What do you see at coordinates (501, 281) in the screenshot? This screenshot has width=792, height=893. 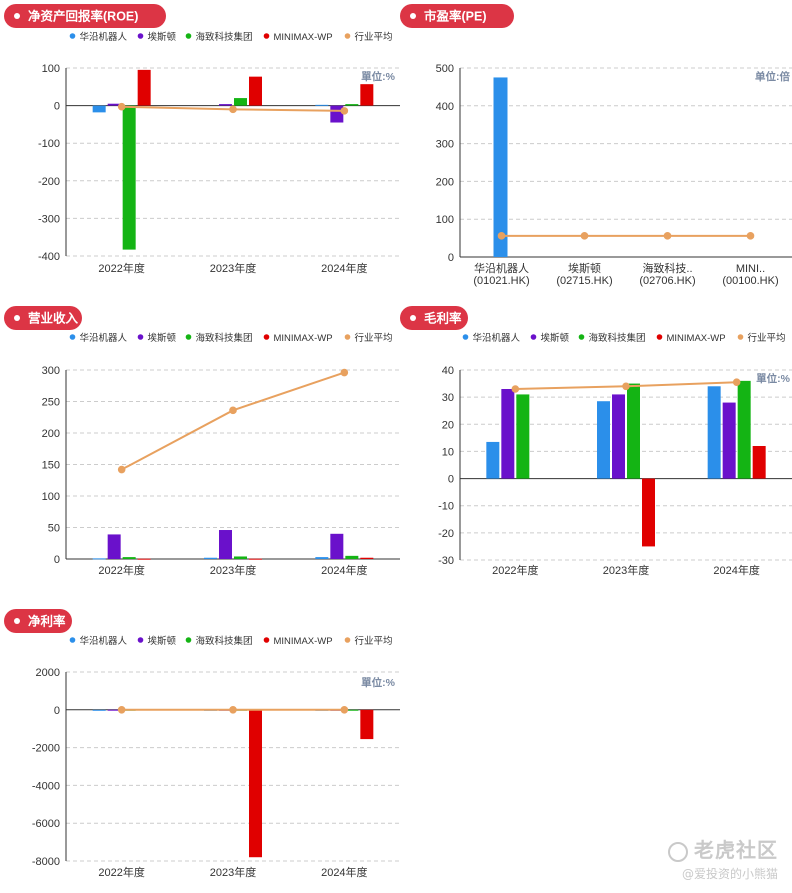 I see `x-tick-label-line: (01021.HK)` at bounding box center [501, 281].